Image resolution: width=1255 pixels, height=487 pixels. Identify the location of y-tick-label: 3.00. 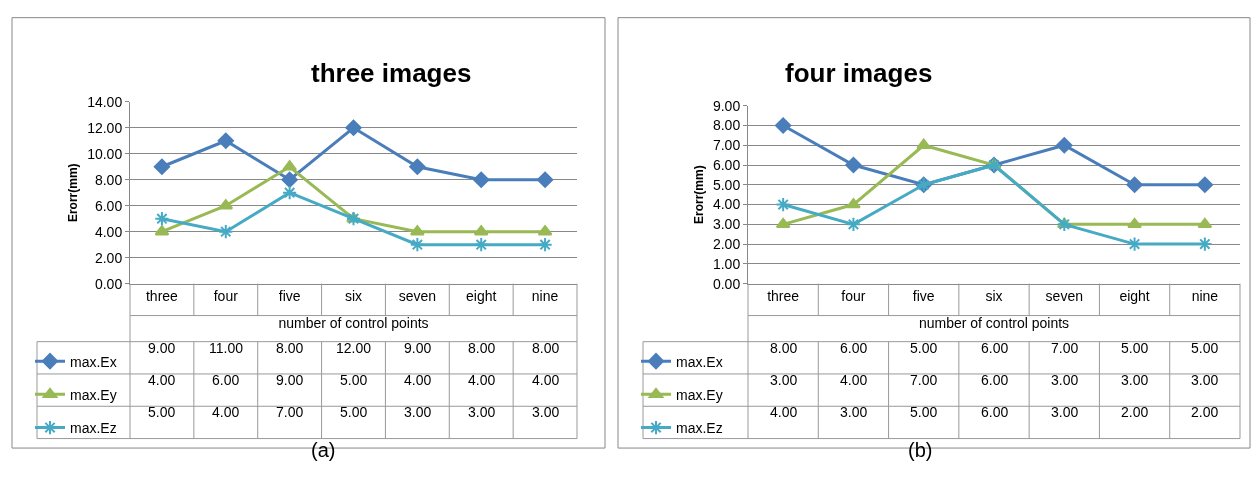
(726, 224).